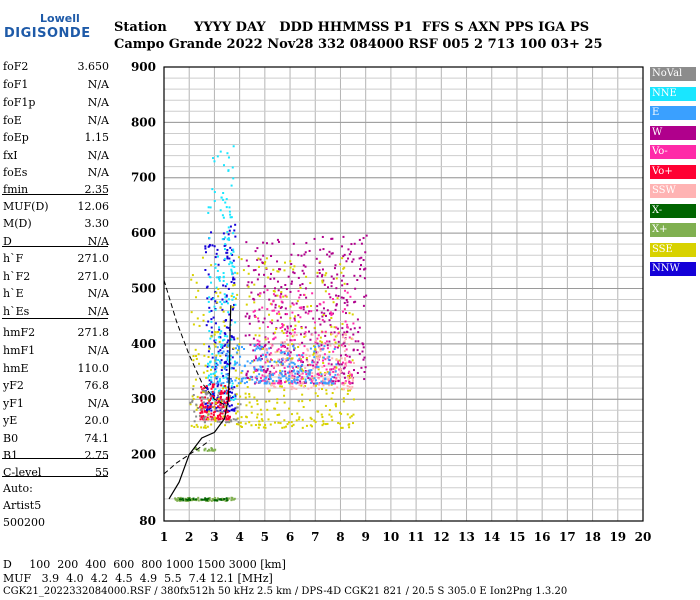 The image size is (700, 600). What do you see at coordinates (18, 488) in the screenshot?
I see `auto-label: Auto:` at bounding box center [18, 488].